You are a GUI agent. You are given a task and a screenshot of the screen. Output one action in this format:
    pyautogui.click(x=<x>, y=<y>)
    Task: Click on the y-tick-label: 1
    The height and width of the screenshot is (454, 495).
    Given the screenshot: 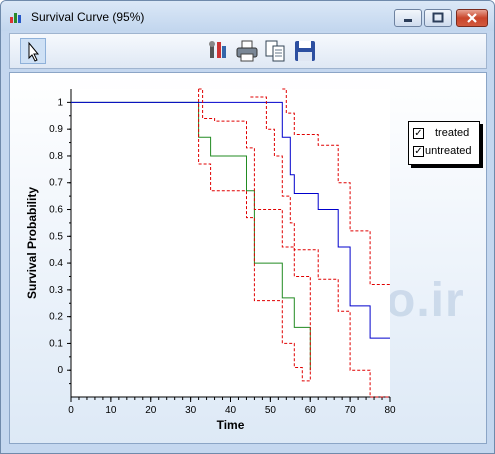 What is the action you would take?
    pyautogui.click(x=60, y=102)
    